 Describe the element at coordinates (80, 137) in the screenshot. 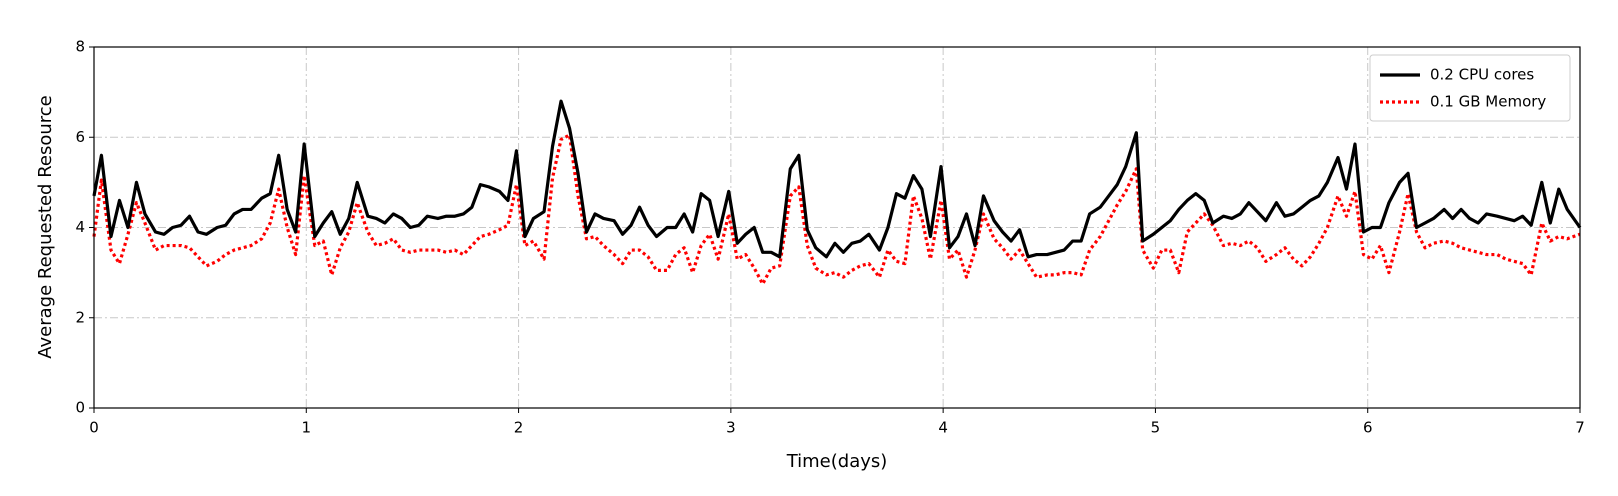

I see `y-tick-label: 6` at that location.